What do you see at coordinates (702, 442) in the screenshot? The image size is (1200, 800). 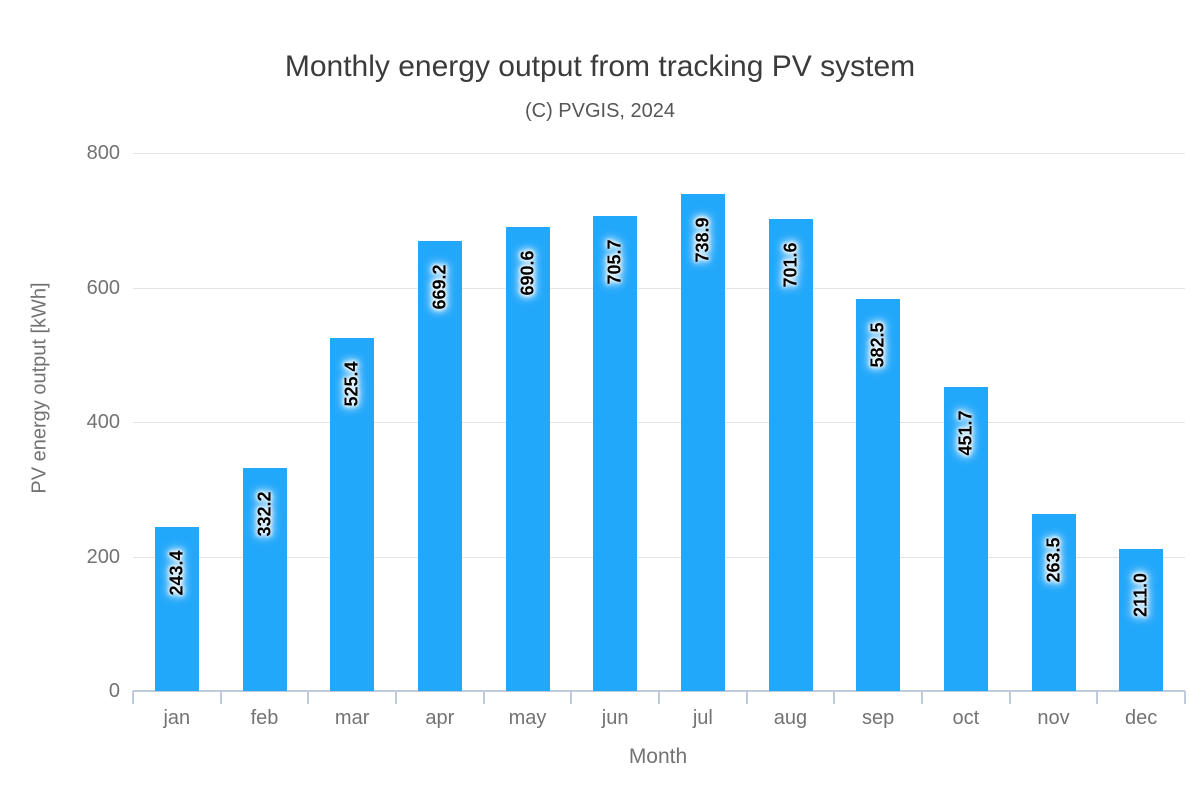 I see `bar-jul: 738.9` at bounding box center [702, 442].